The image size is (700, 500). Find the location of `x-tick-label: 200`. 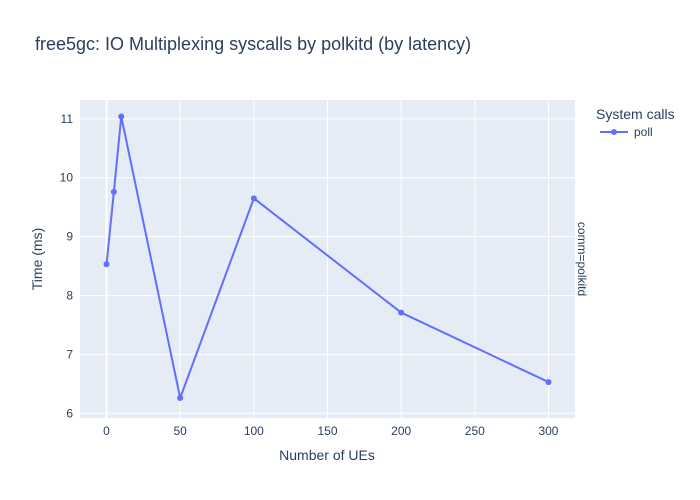

x-tick-label: 200 is located at coordinates (401, 431).